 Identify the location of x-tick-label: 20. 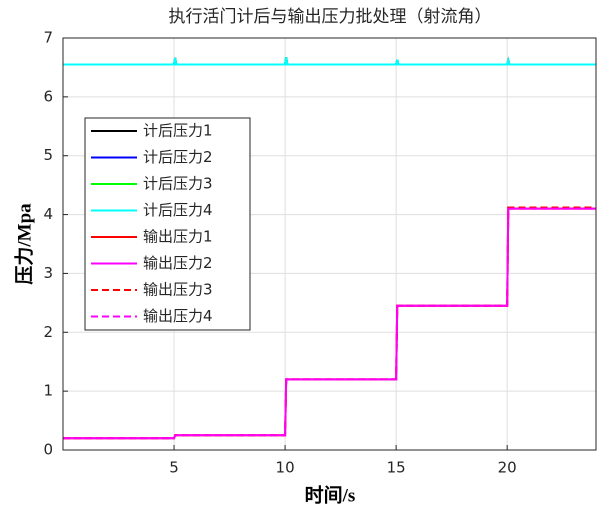
(507, 468).